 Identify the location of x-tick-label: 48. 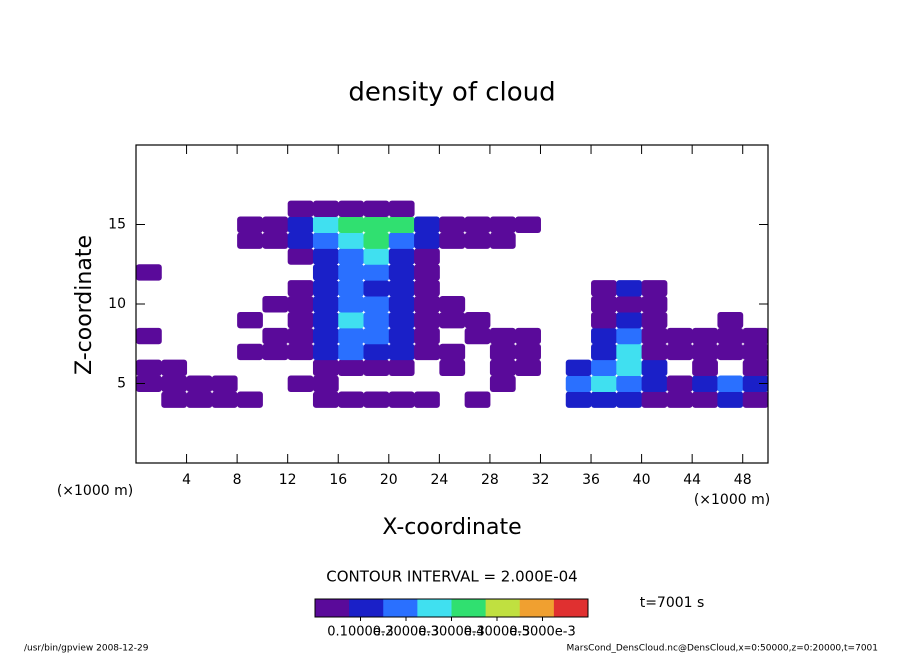
(743, 480).